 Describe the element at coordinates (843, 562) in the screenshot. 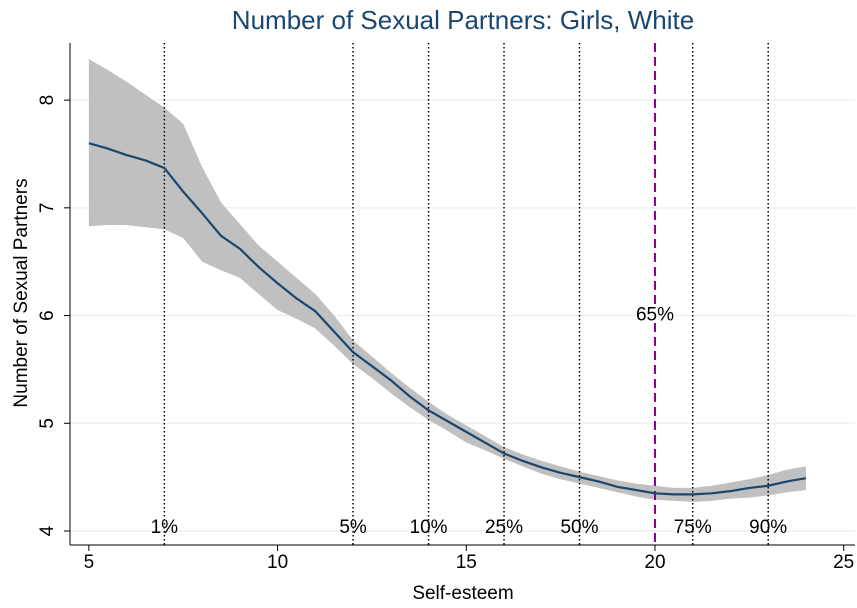

I see `x-tick-label: 25` at that location.